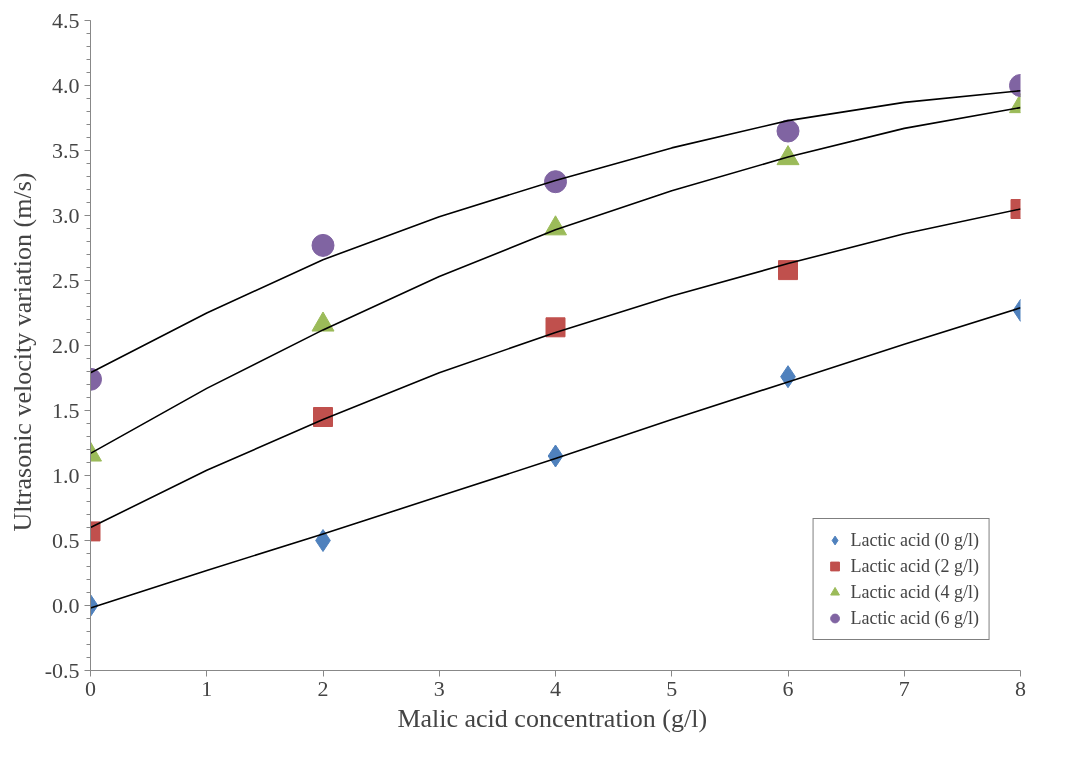 Image resolution: width=1076 pixels, height=765 pixels. Describe the element at coordinates (439, 688) in the screenshot. I see `x-tick-label: 3` at that location.